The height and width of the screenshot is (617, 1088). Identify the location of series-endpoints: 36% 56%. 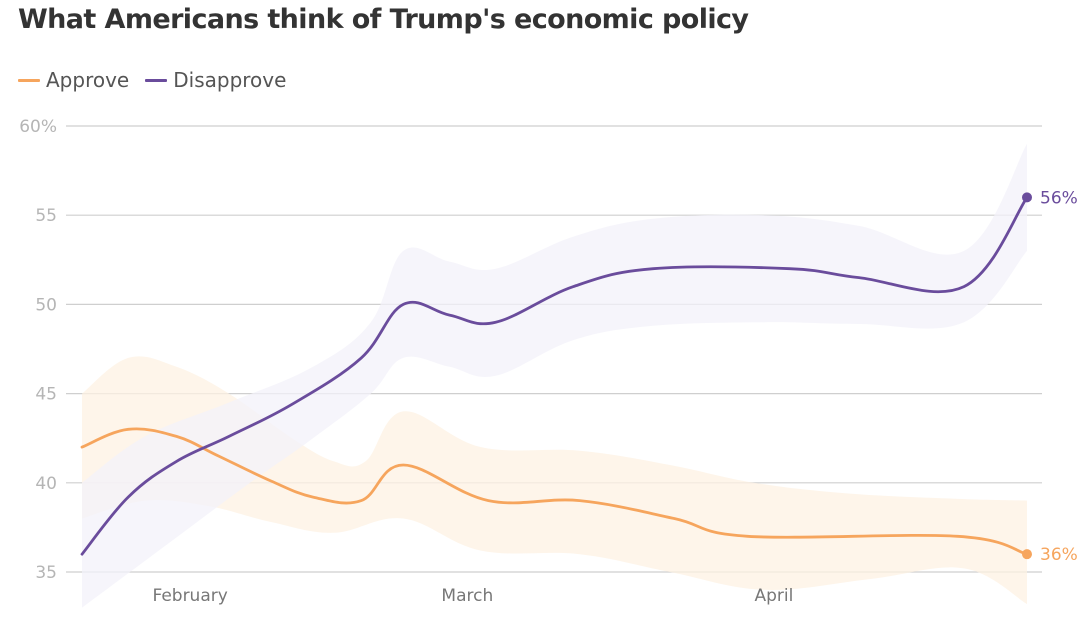
(1050, 376).